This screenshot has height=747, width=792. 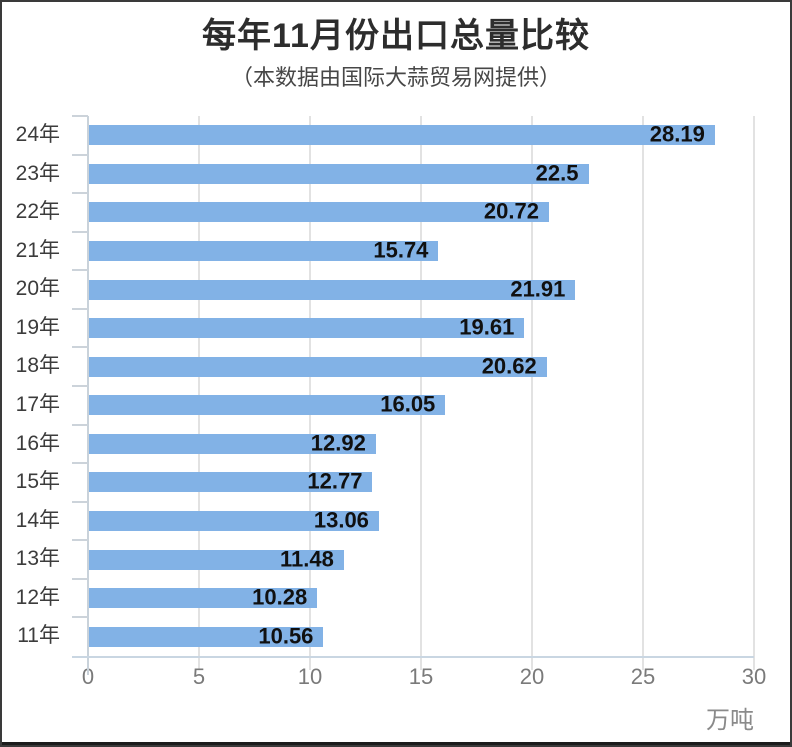 I want to click on category-label: 18年, so click(x=37, y=366).